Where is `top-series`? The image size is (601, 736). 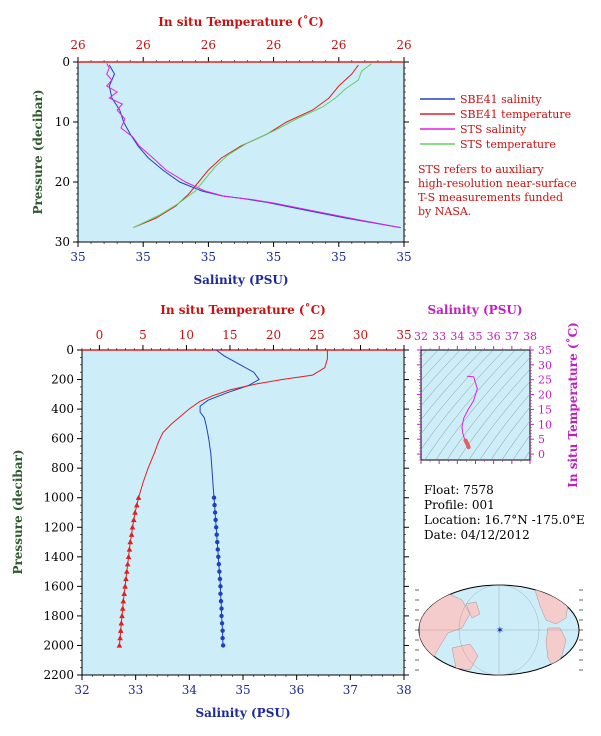
top-series is located at coordinates (253, 145).